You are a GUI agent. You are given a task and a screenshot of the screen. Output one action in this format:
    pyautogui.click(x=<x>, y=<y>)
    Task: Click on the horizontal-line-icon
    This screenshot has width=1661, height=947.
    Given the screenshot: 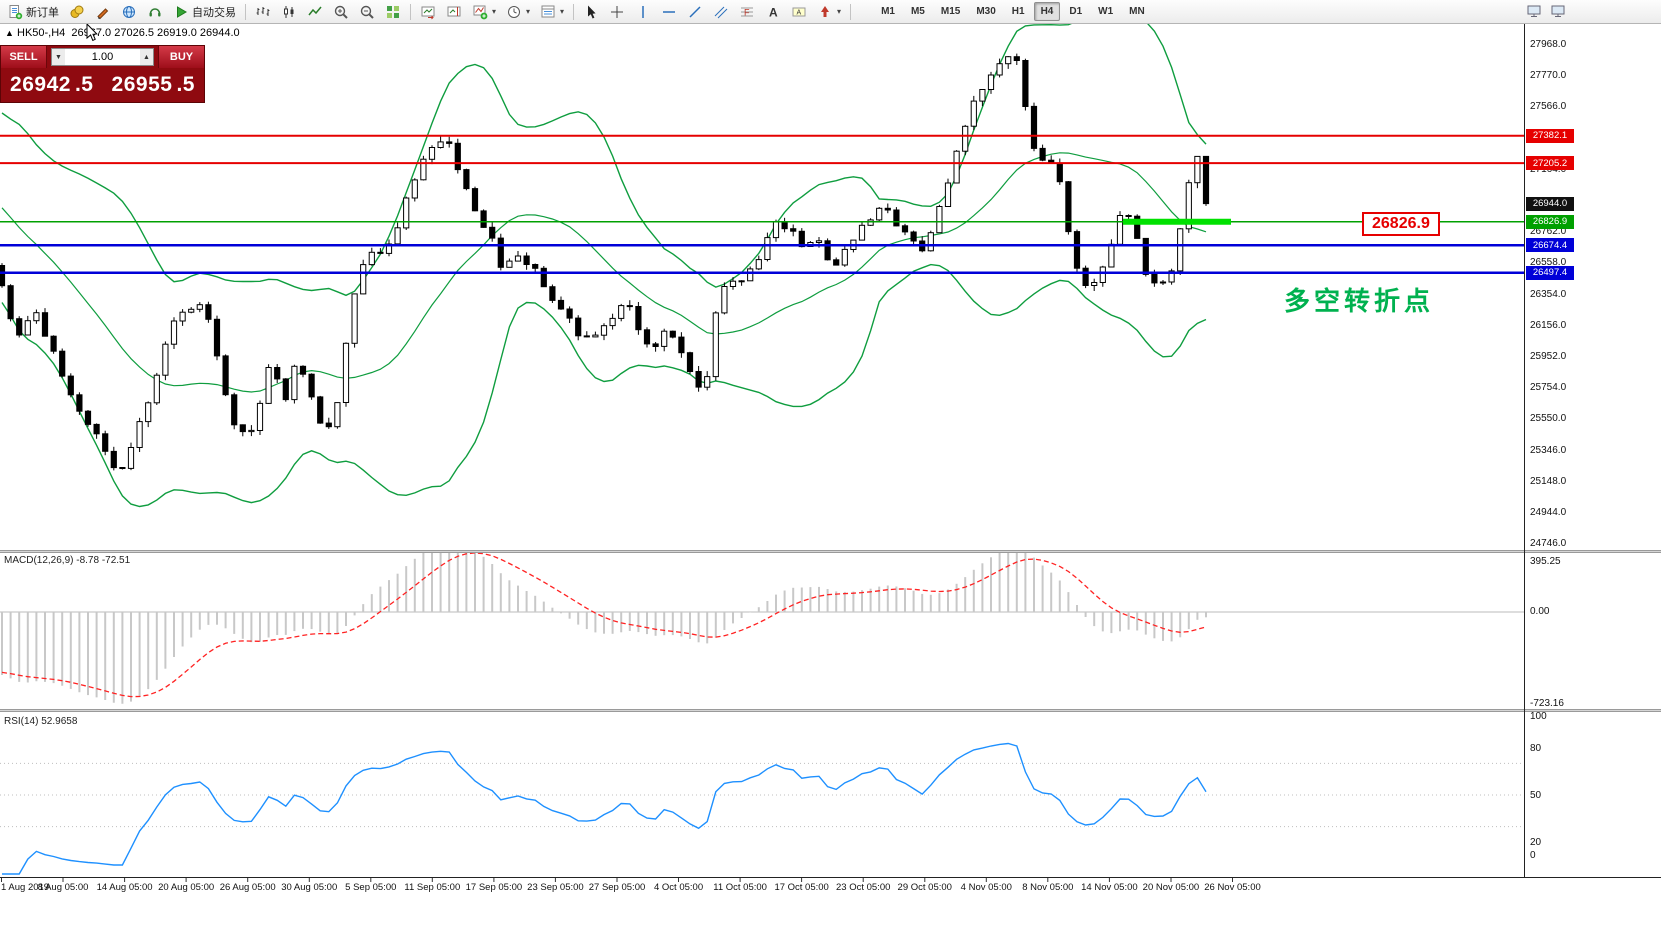 What is the action you would take?
    pyautogui.click(x=669, y=12)
    